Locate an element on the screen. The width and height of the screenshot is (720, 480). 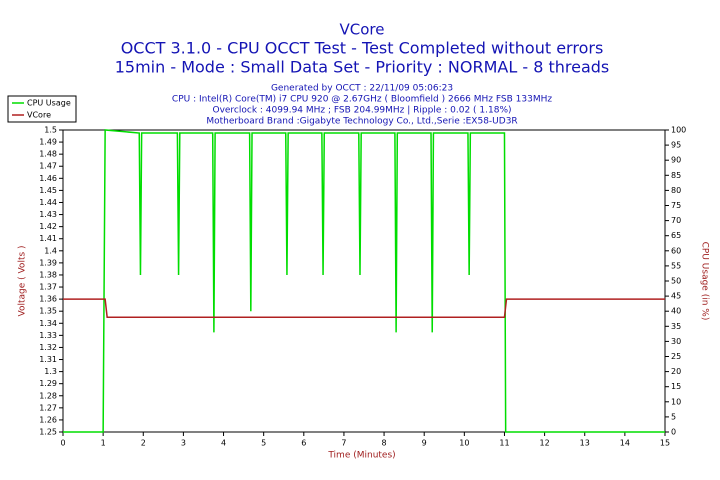
y2-tick-label: 95 is located at coordinates (676, 145).